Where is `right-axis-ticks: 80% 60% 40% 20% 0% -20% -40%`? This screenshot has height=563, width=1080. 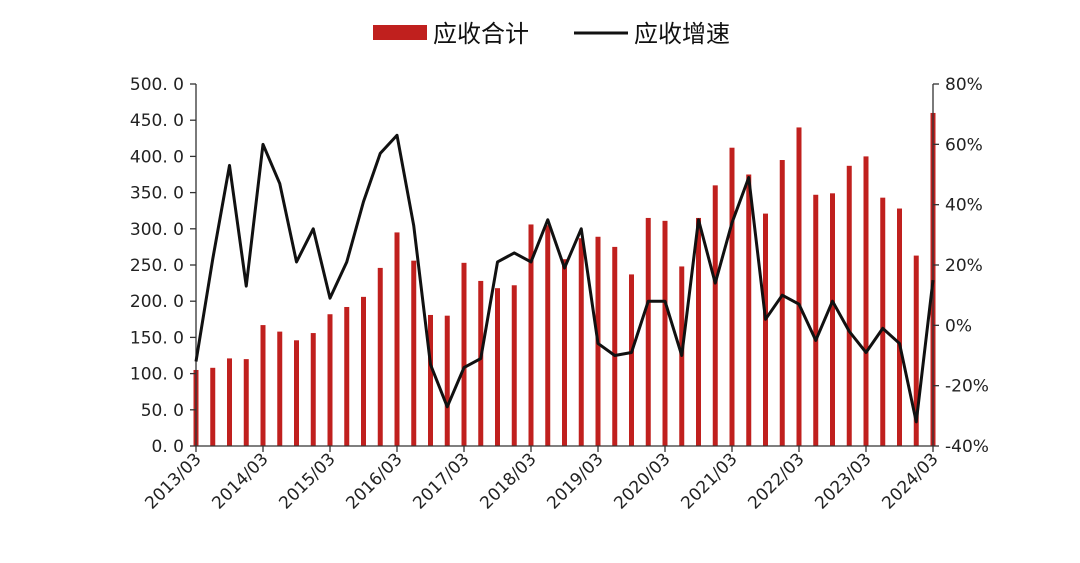 right-axis-ticks: 80% 60% 40% 20% 0% -20% -40% is located at coordinates (961, 266).